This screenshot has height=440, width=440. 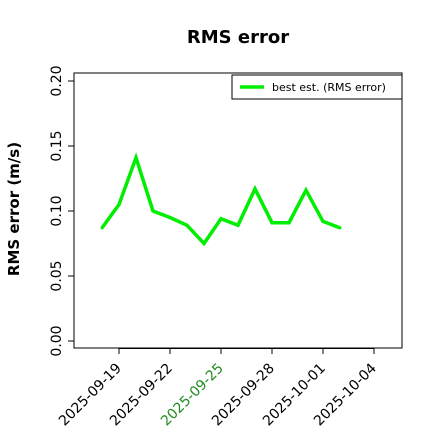 I want to click on y-tick-label: 0.10, so click(x=57, y=210).